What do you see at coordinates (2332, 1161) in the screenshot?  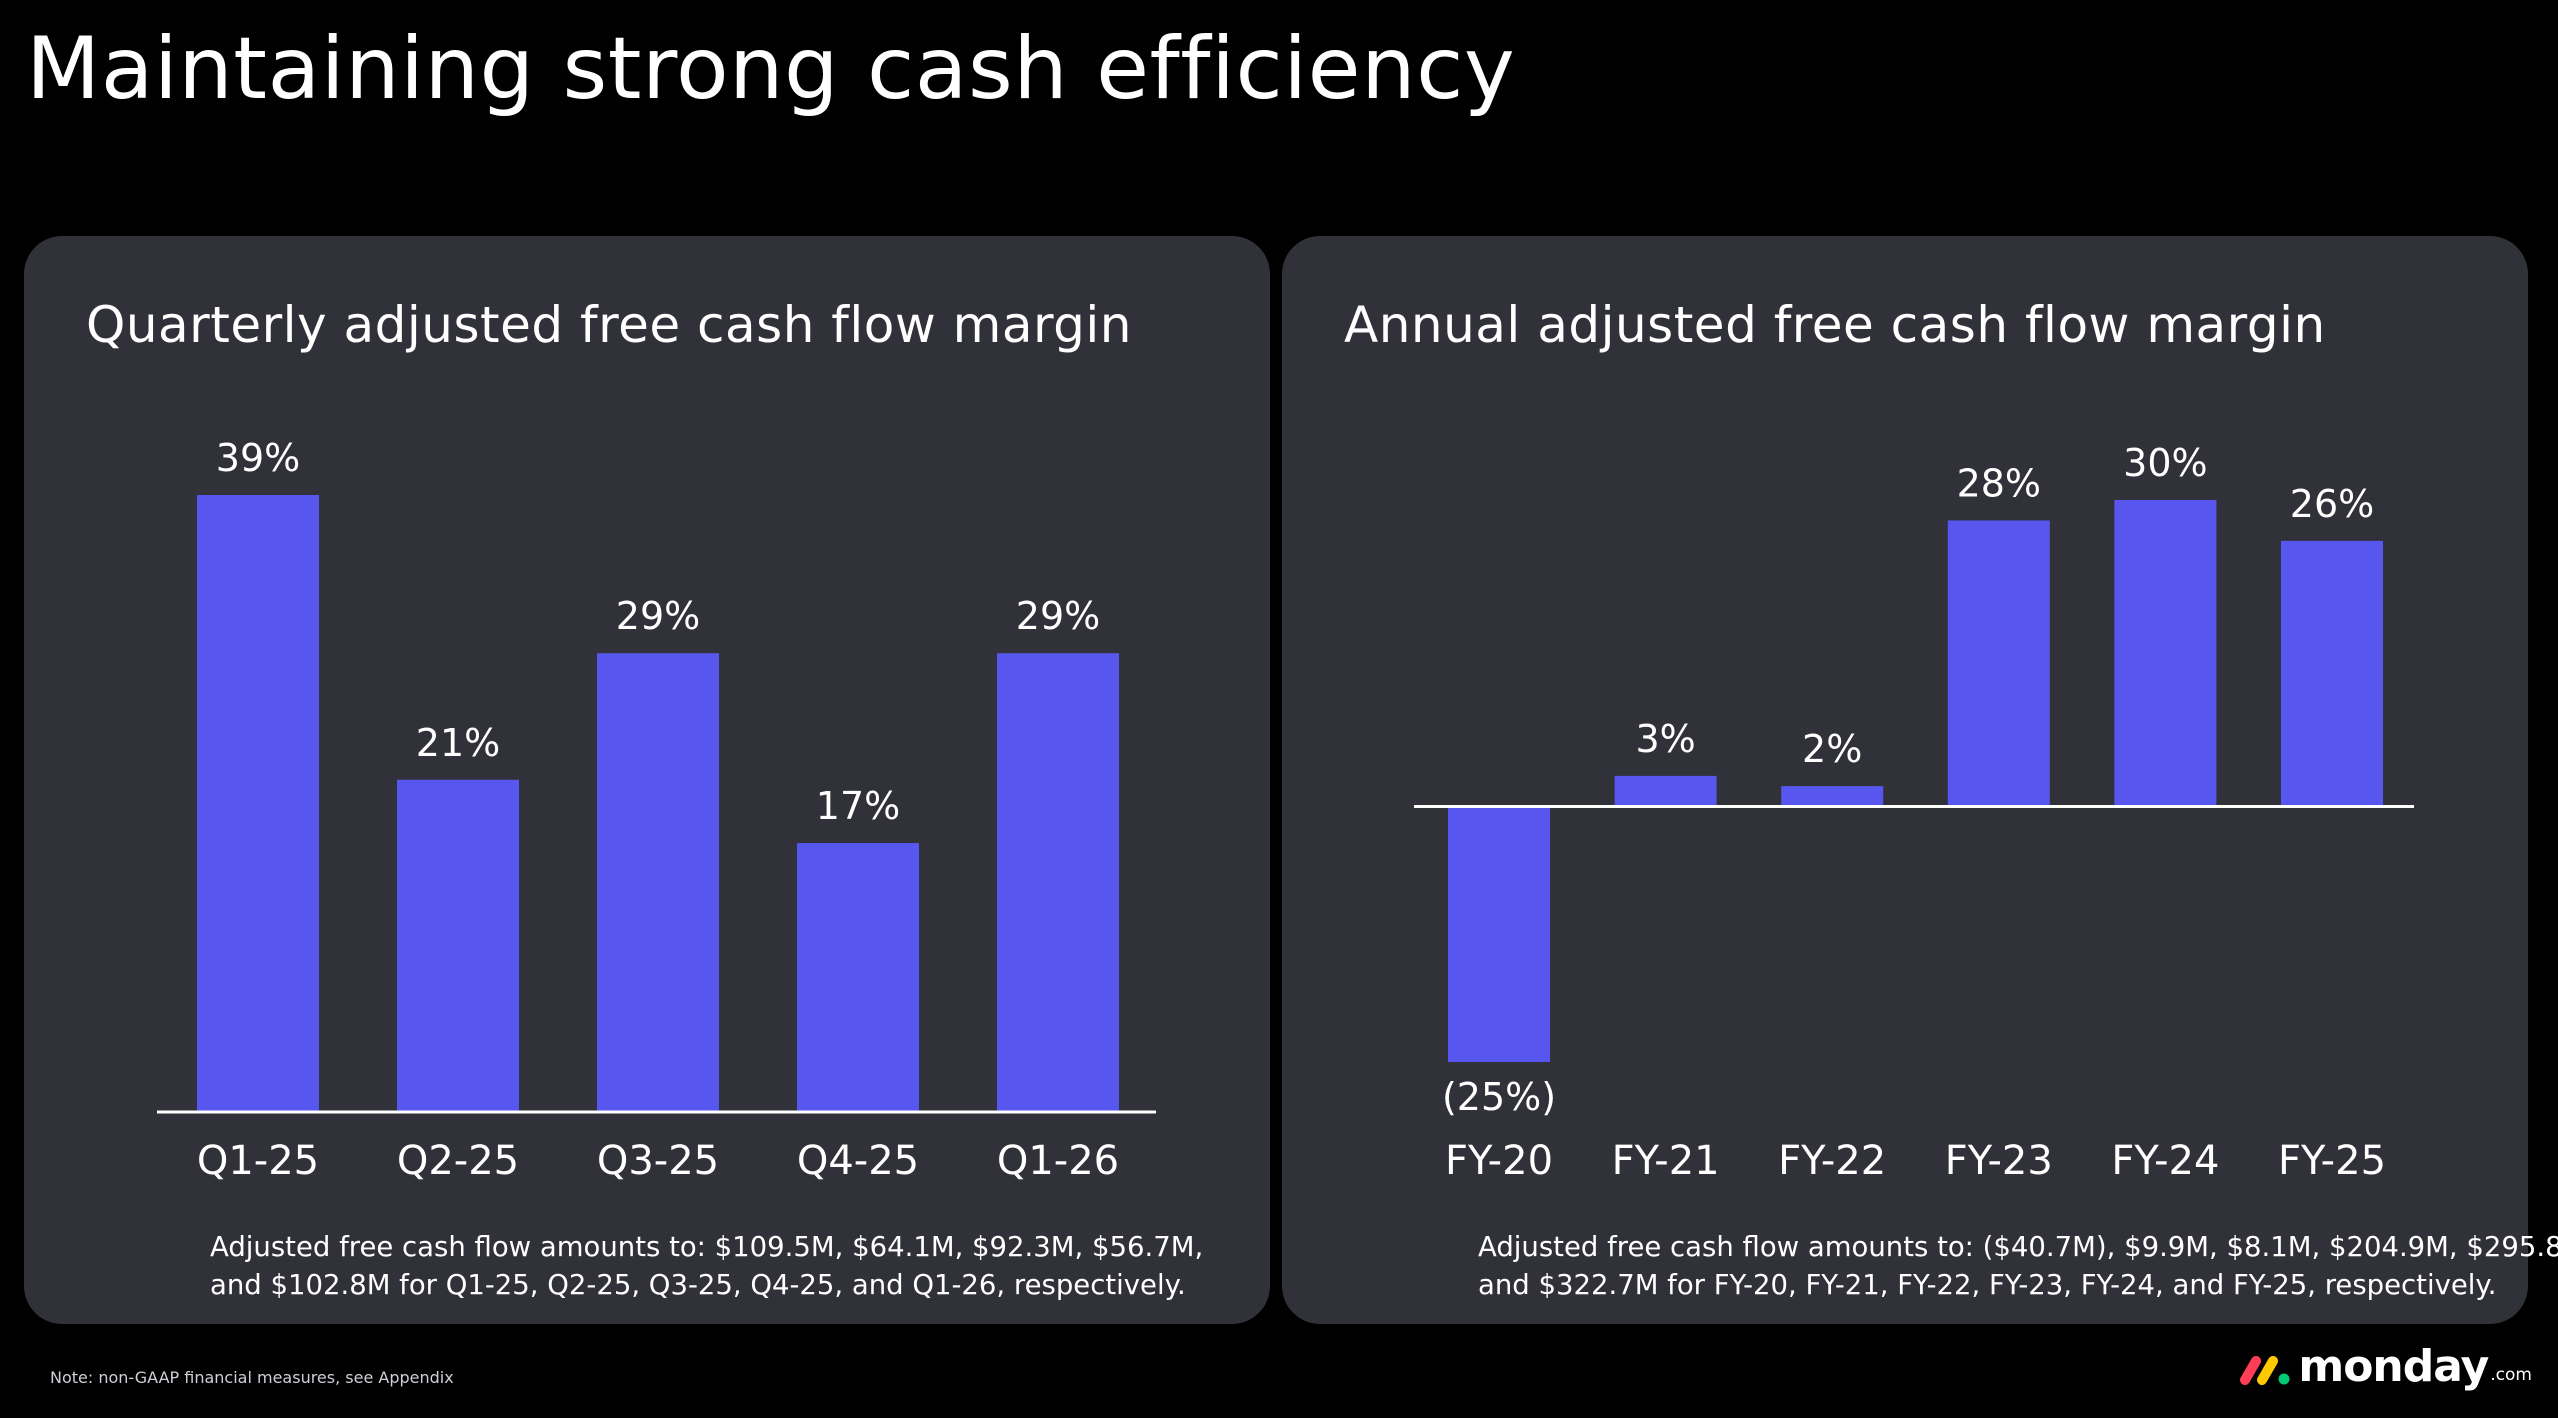 I see `annual-category-label: FY-25` at bounding box center [2332, 1161].